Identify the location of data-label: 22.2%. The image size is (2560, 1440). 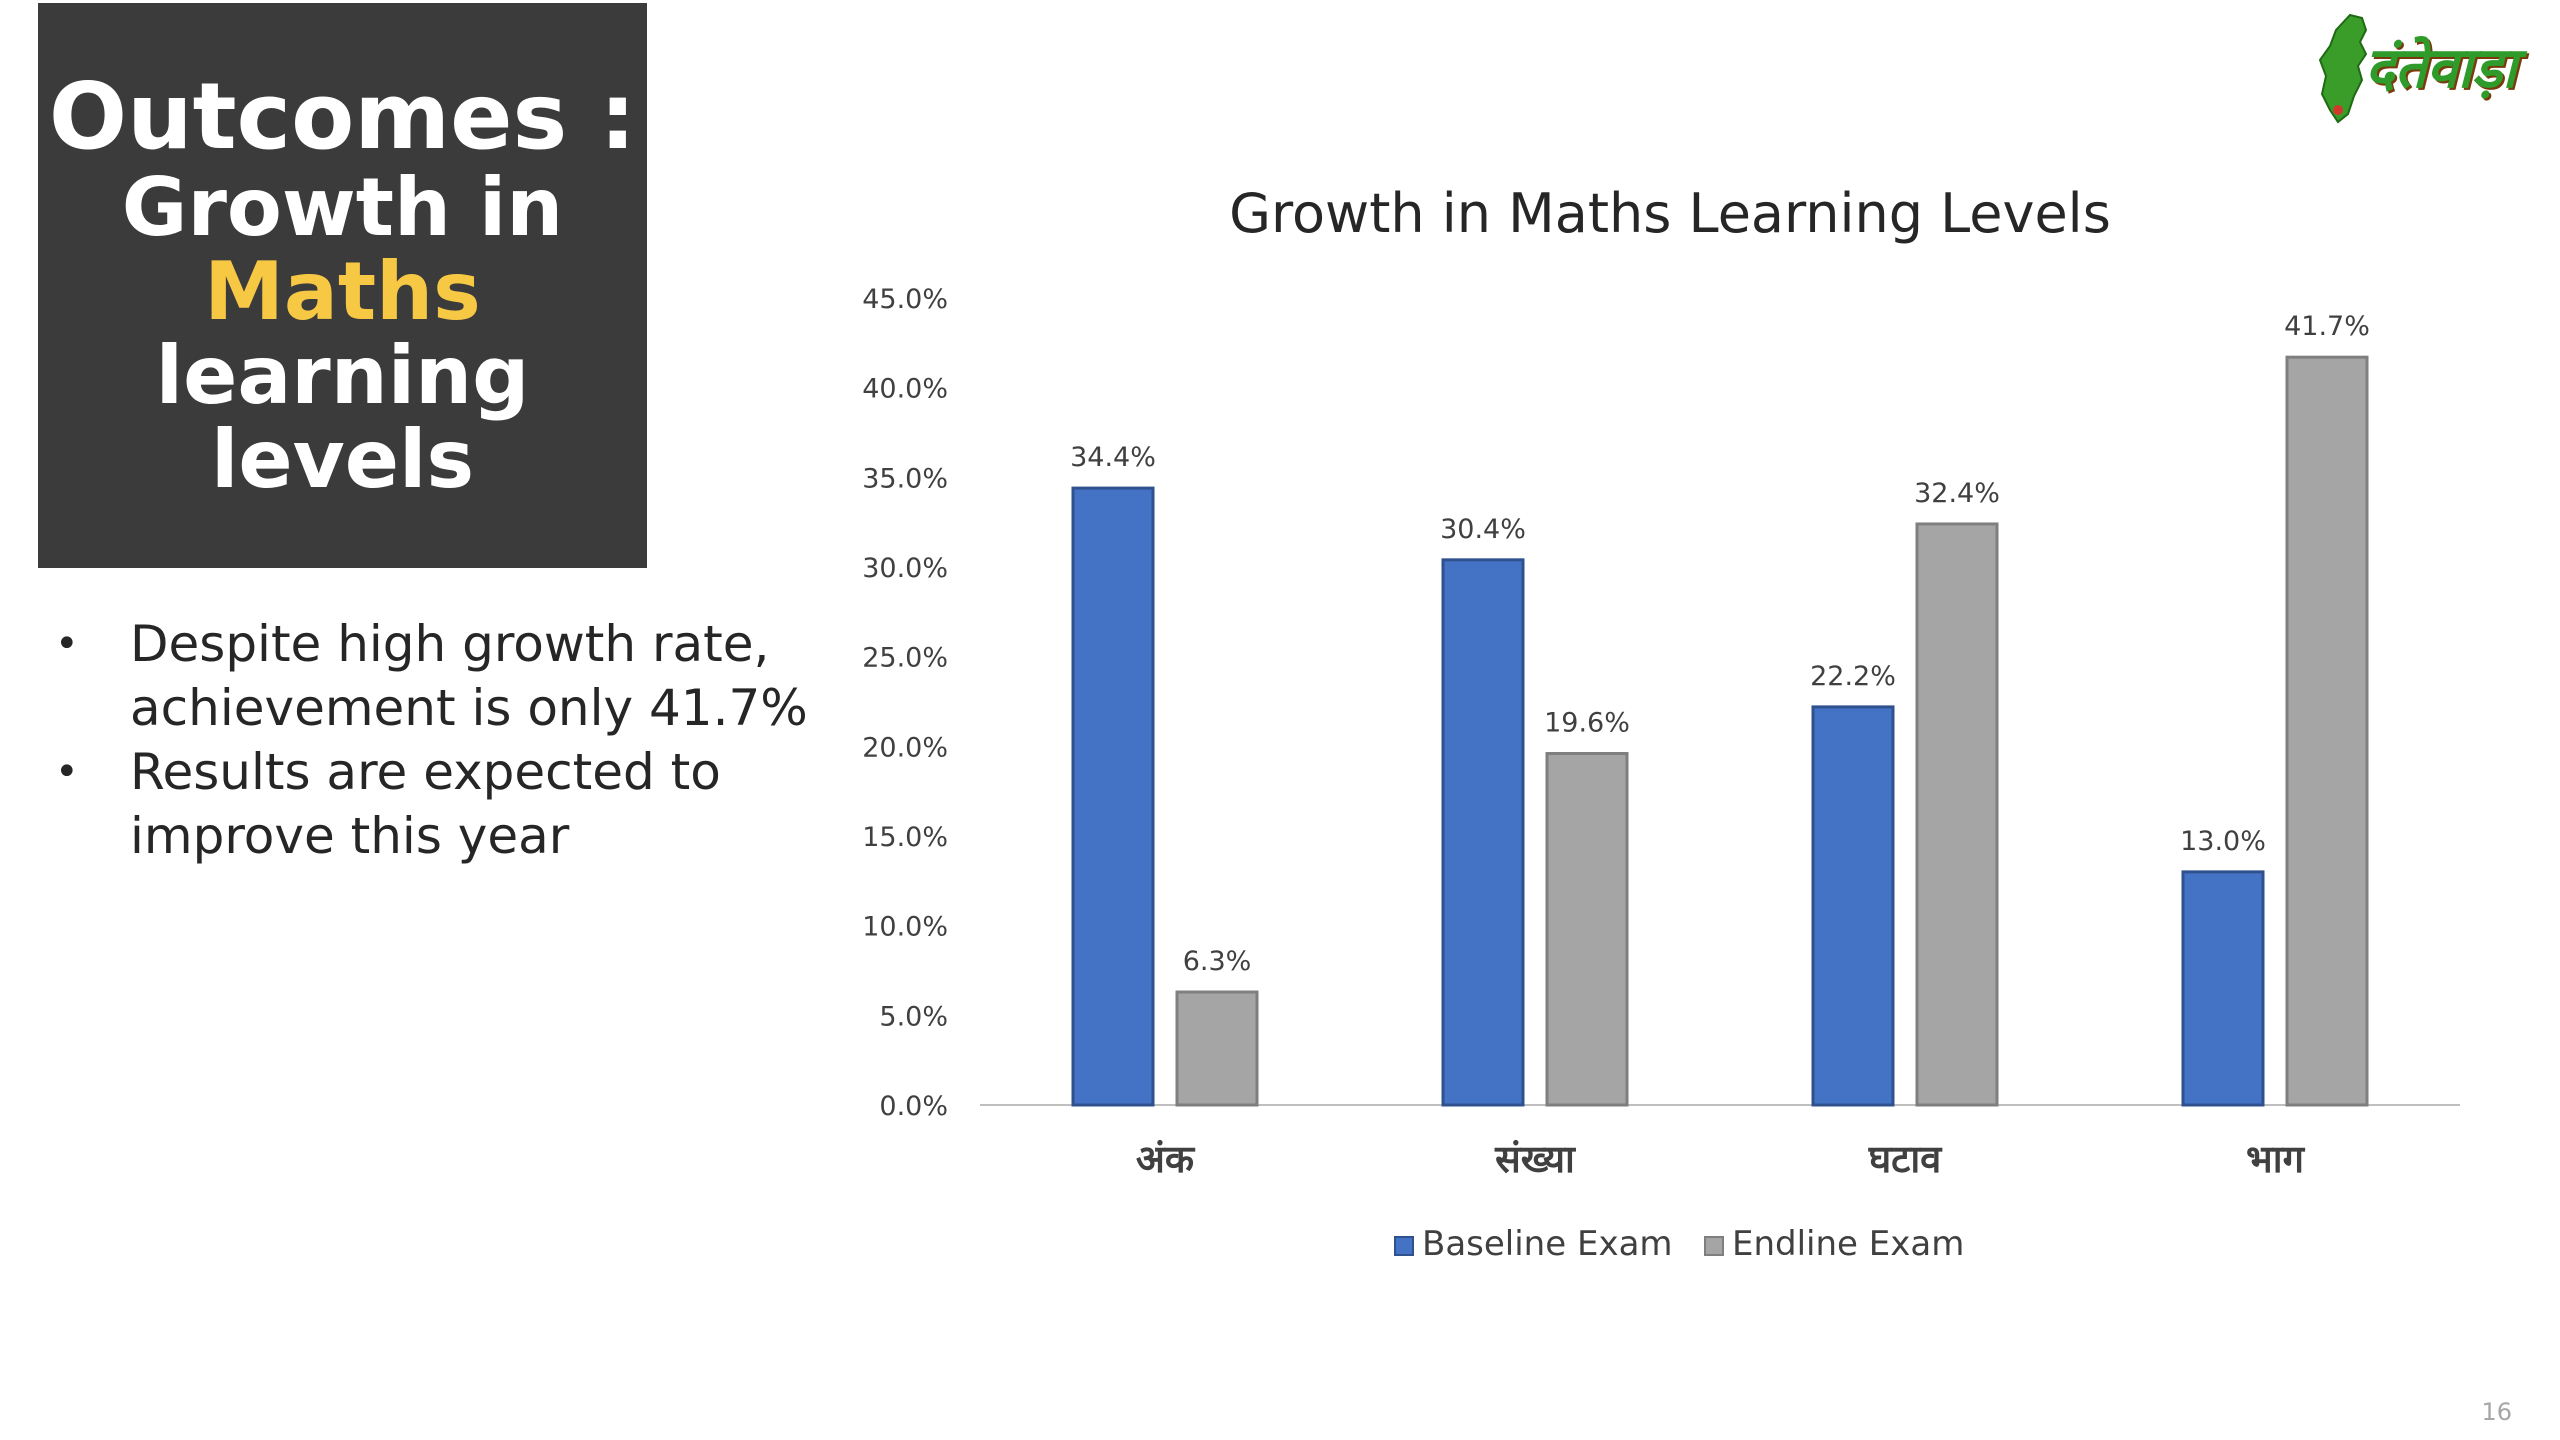
(1853, 676).